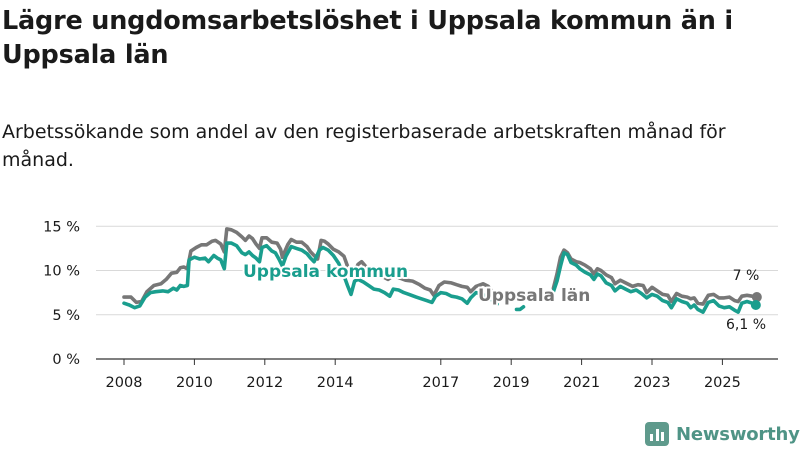 This screenshot has height=450, width=800. I want to click on x-tick-label: 2021, so click(581, 383).